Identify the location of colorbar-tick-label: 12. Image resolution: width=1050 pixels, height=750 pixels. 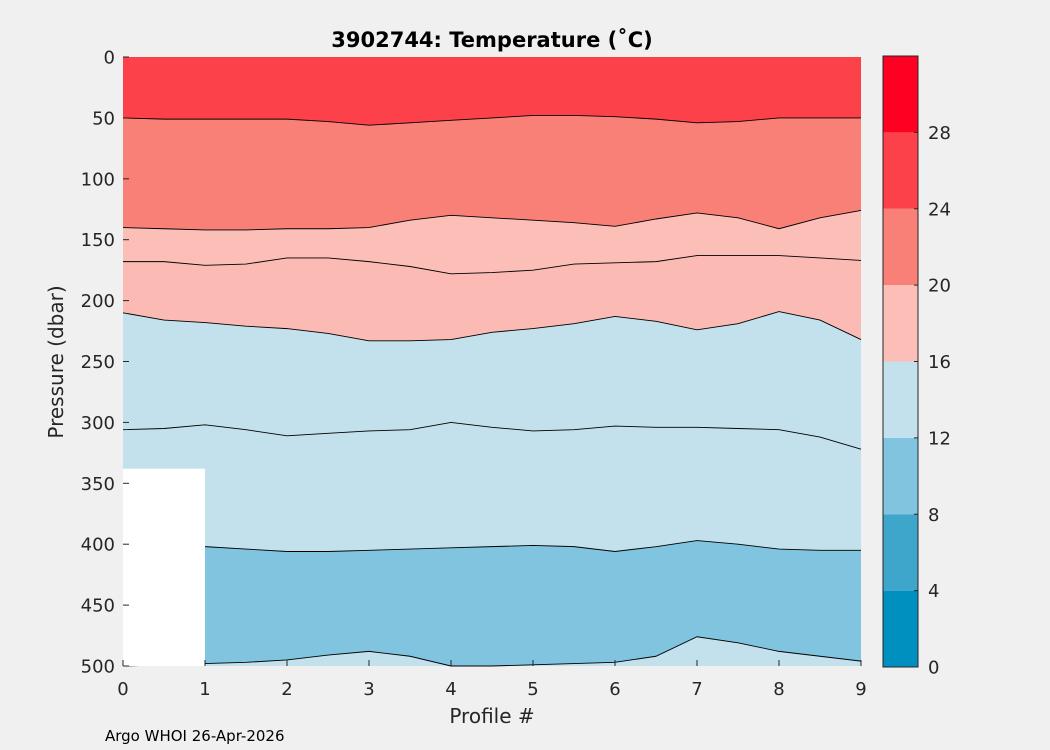
(939, 438).